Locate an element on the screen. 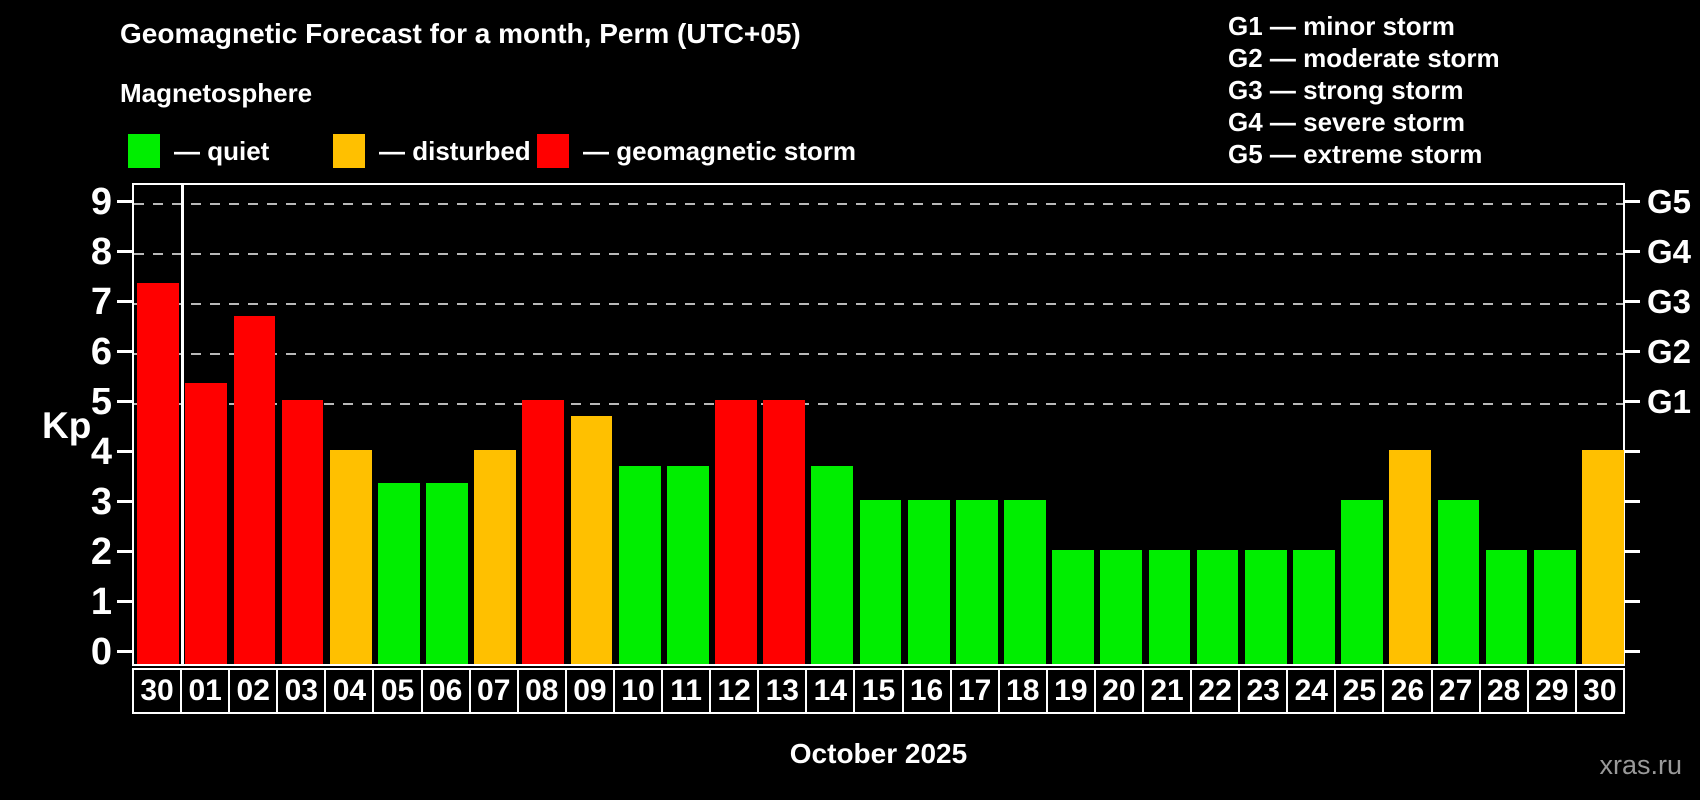 Image resolution: width=1700 pixels, height=800 pixels. date-label-0-30: 30 is located at coordinates (157, 691).